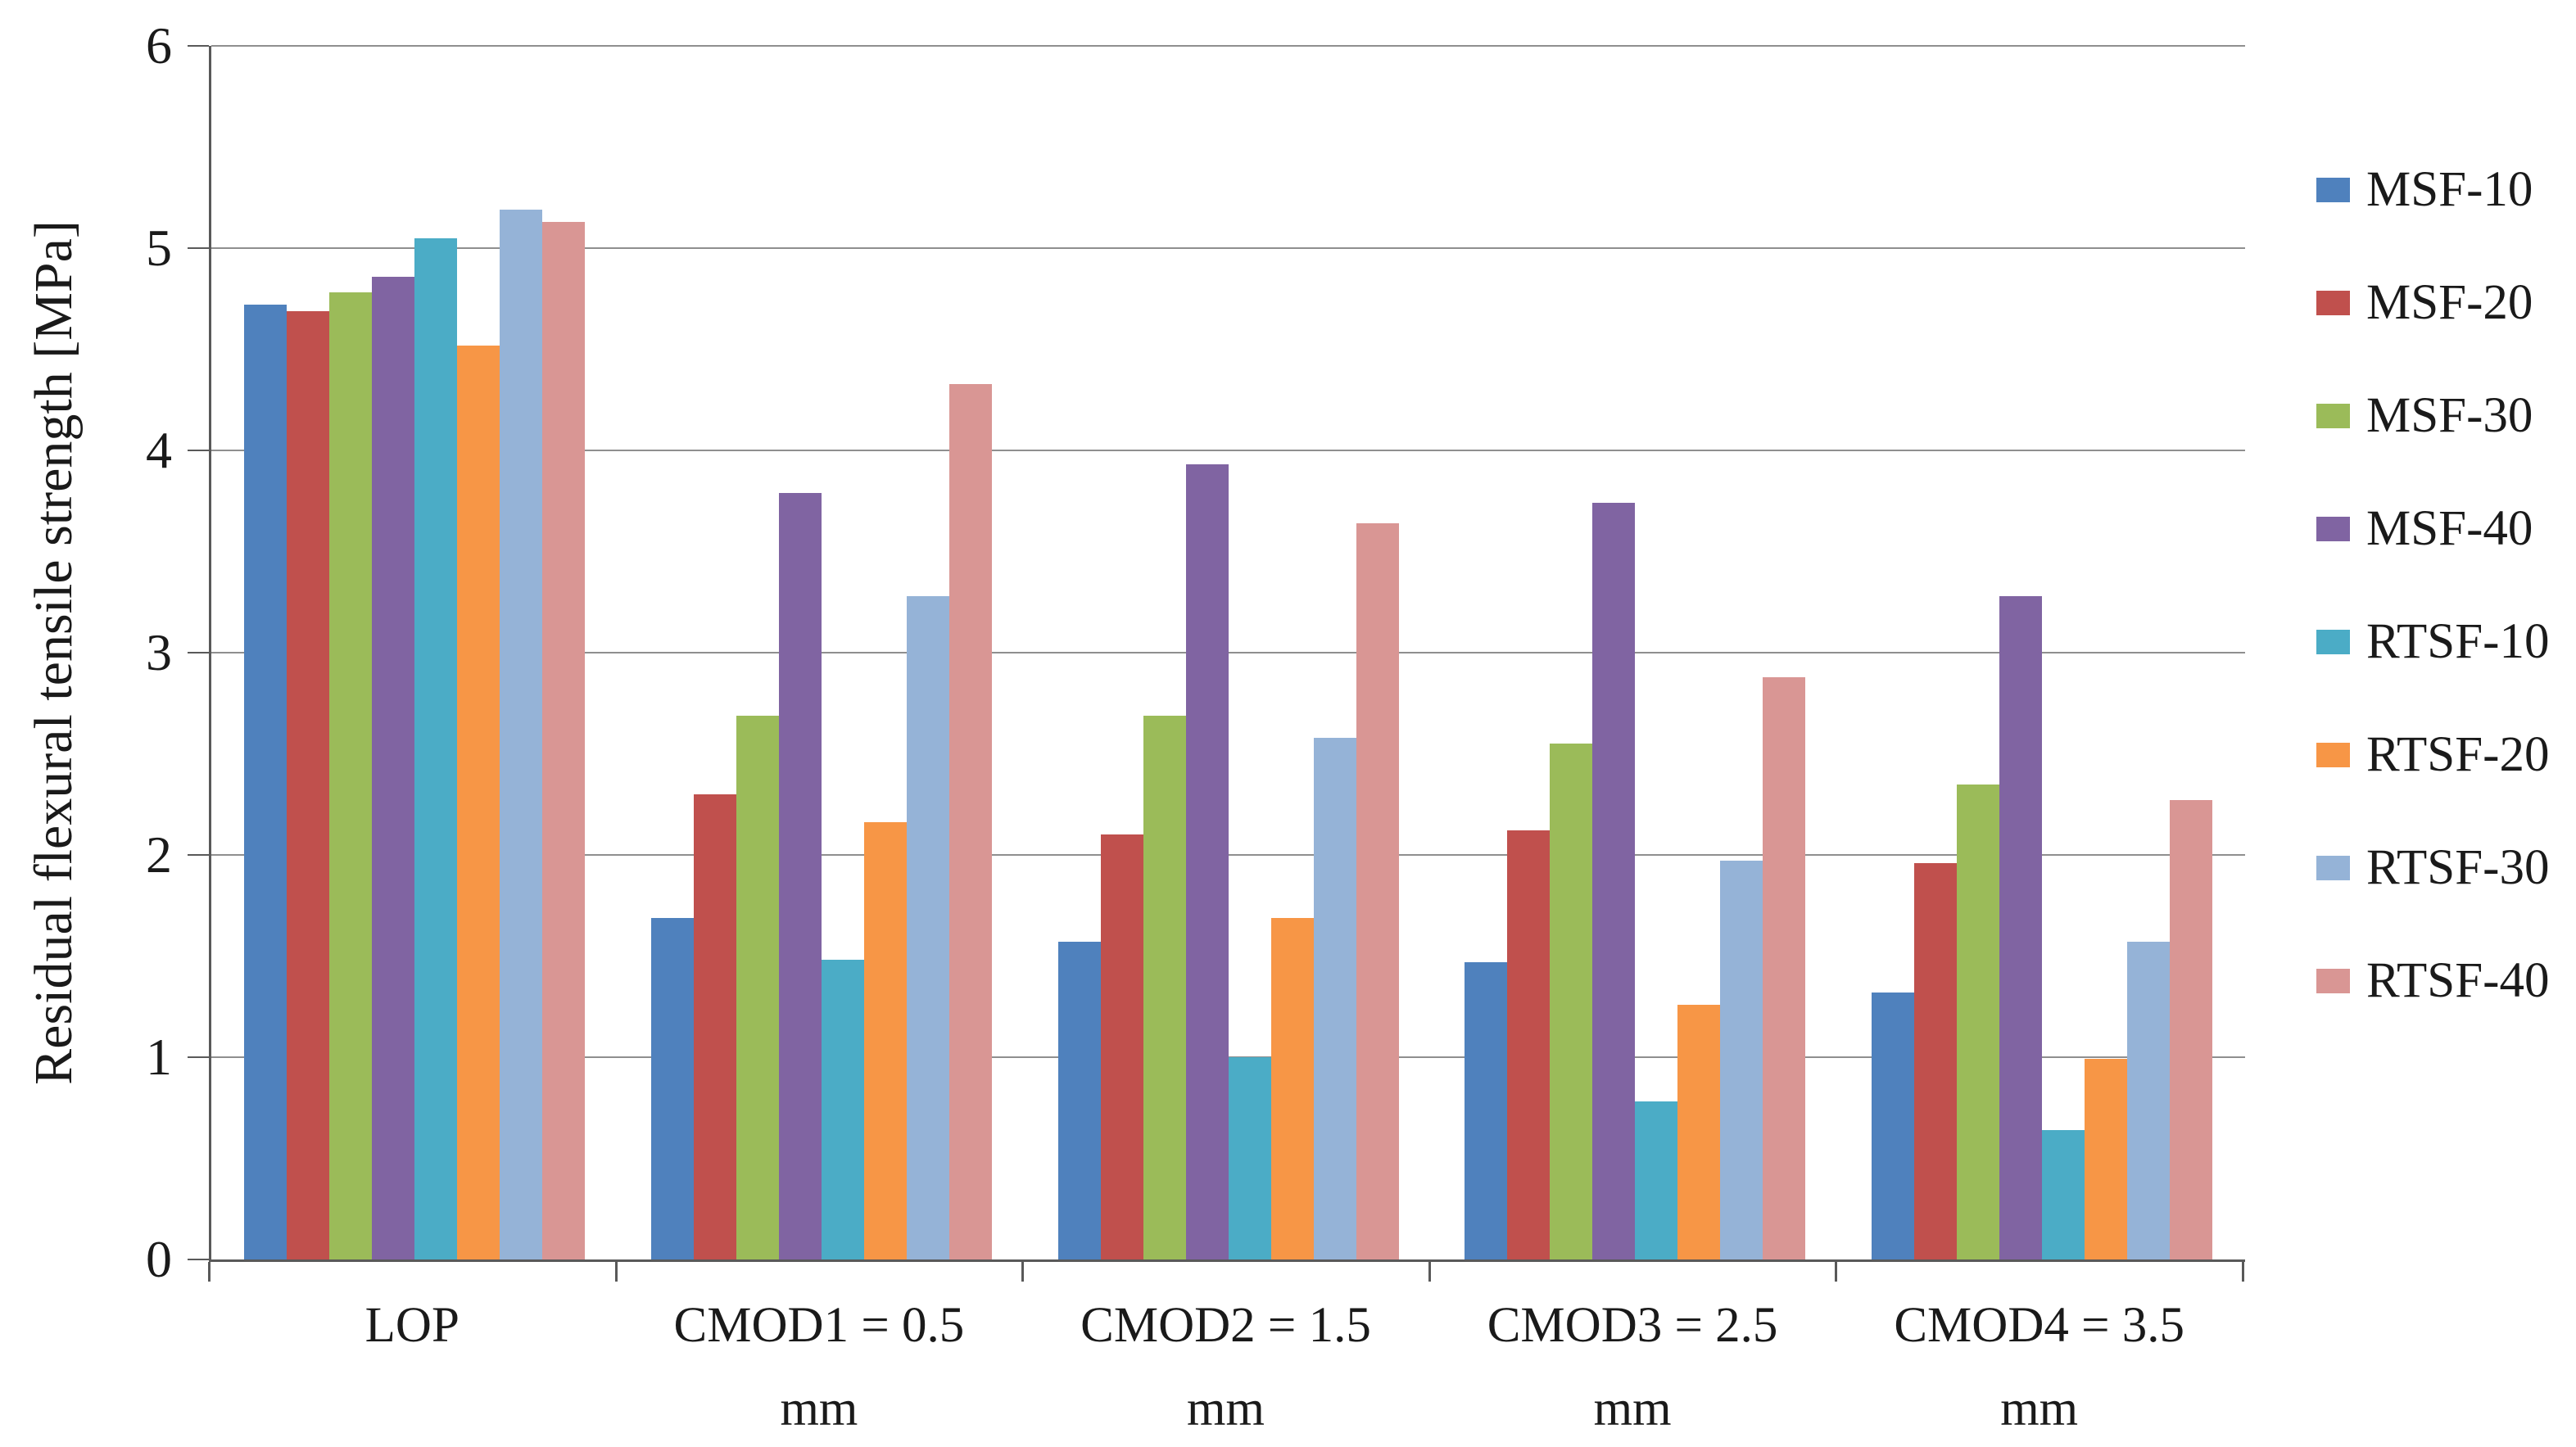 This screenshot has width=2576, height=1447. Describe the element at coordinates (1225, 1325) in the screenshot. I see `x-label-line: CMOD2 = 1.5` at that location.